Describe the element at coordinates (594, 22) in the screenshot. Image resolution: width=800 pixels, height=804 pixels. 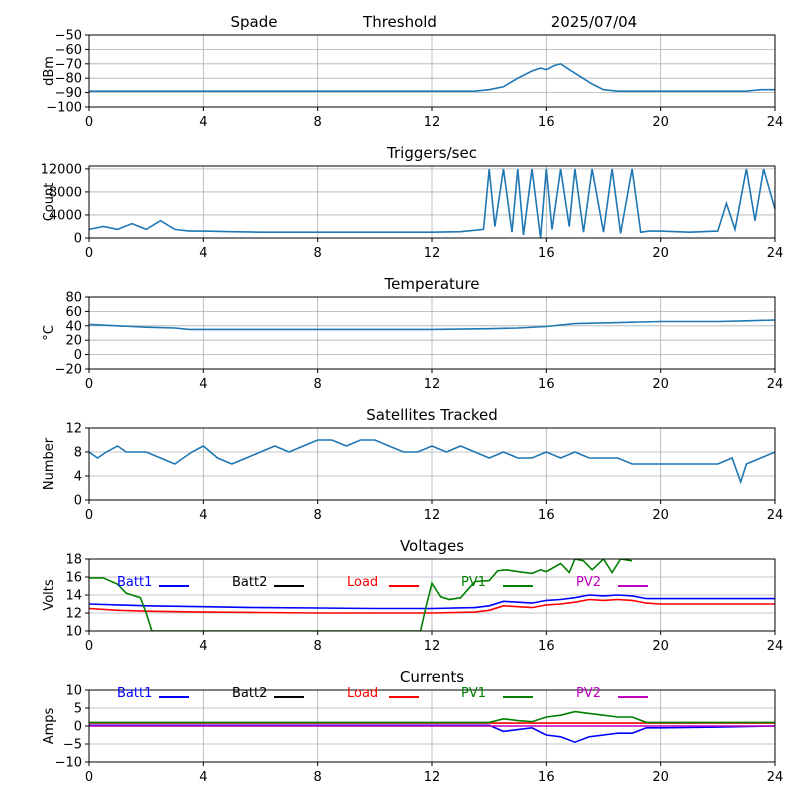
I see `header-date: 2025/07/04` at that location.